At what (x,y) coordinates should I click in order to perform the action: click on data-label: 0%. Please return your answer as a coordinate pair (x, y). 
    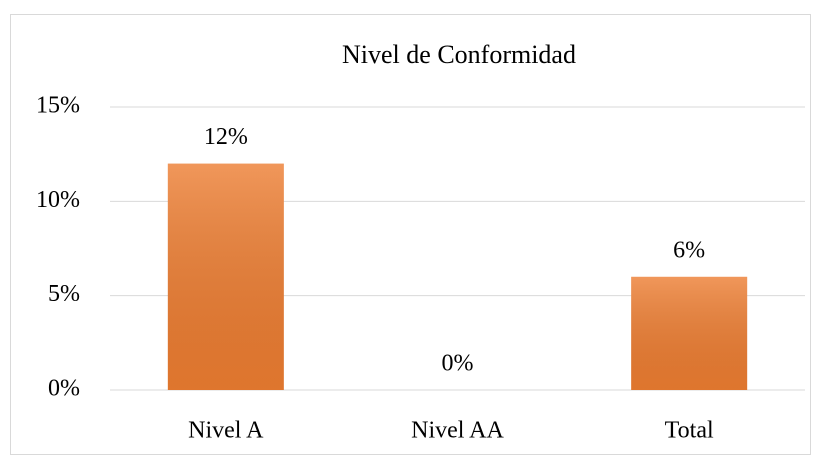
    Looking at the image, I should click on (458, 364).